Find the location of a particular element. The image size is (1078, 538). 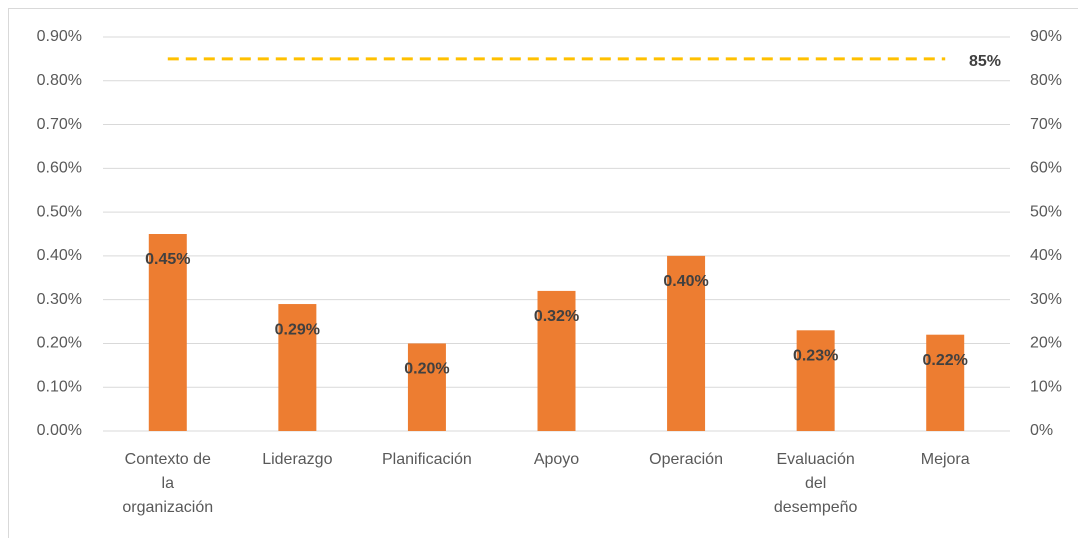

y-tick-label: 0.70% is located at coordinates (59, 124).